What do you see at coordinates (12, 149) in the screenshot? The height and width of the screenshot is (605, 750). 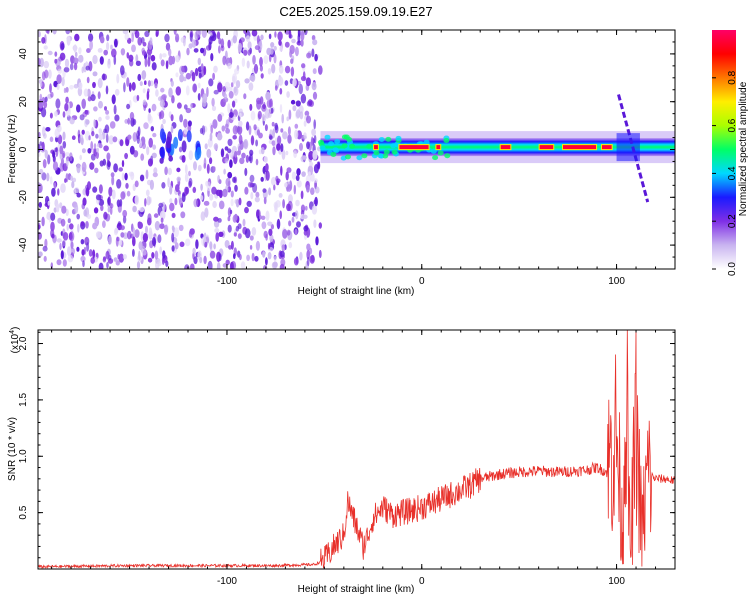 I see `spectrogram-y-label: Frequency (Hz)` at bounding box center [12, 149].